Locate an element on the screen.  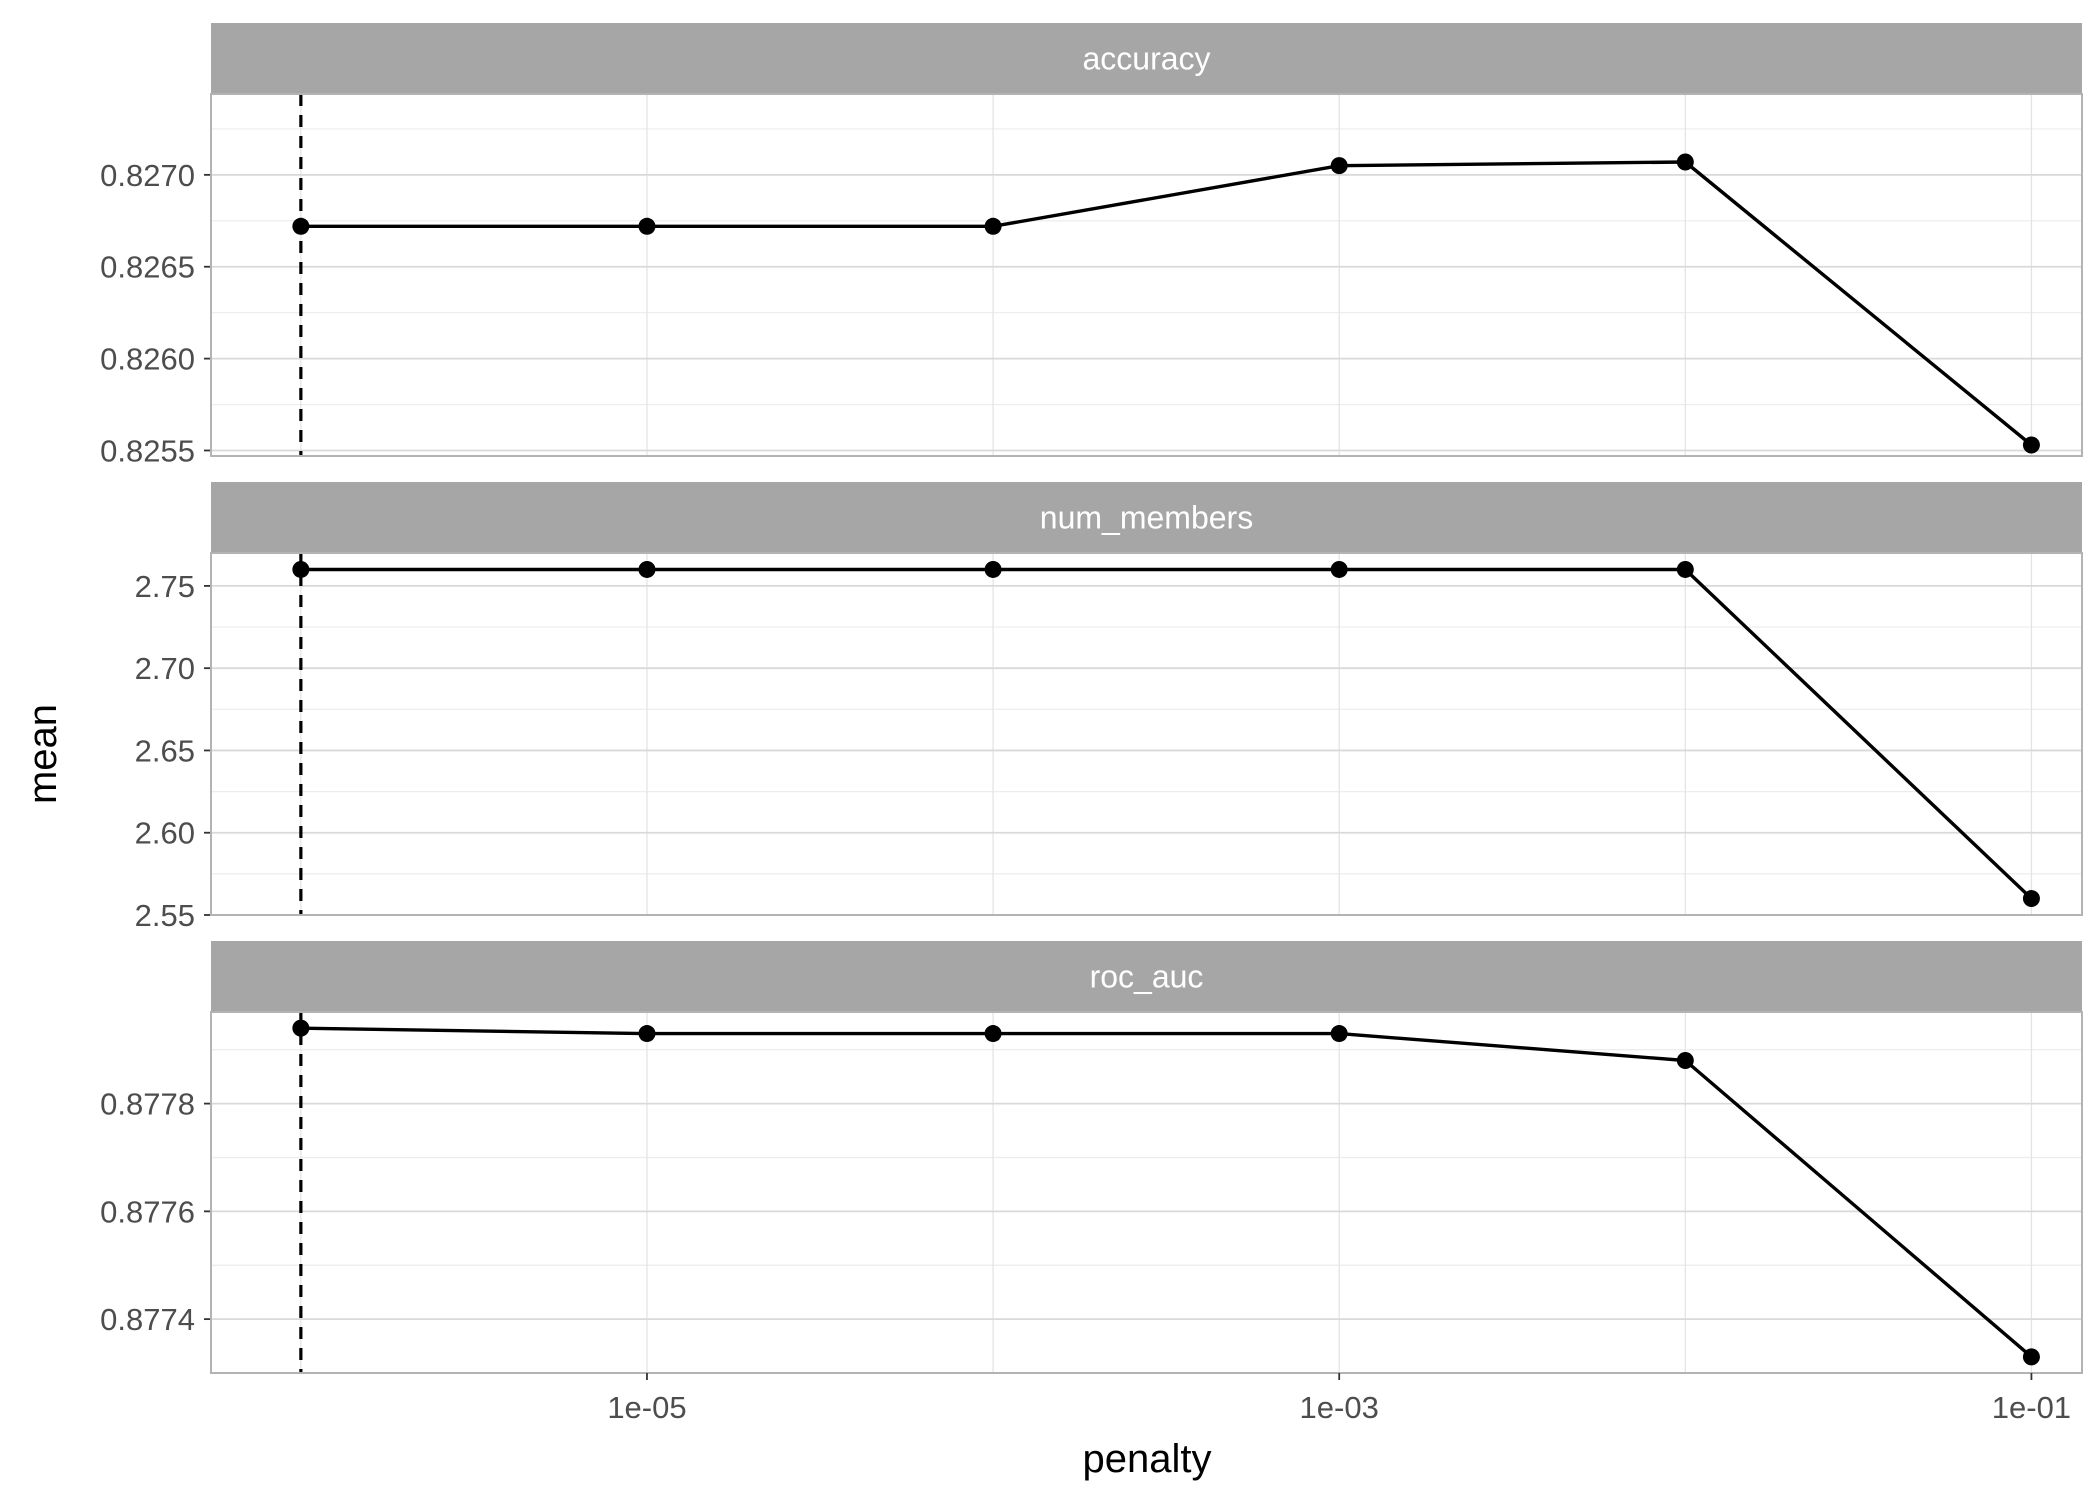
y-tick-label: 2.70 is located at coordinates (165, 668).